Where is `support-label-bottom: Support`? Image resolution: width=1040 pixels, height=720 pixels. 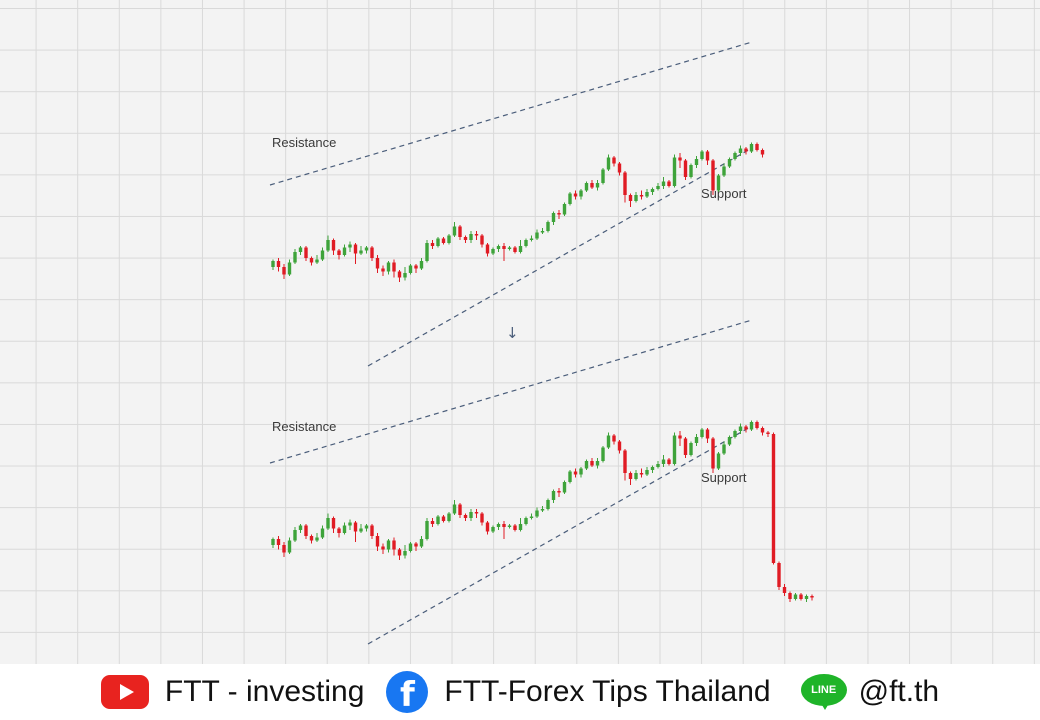 support-label-bottom: Support is located at coordinates (724, 477).